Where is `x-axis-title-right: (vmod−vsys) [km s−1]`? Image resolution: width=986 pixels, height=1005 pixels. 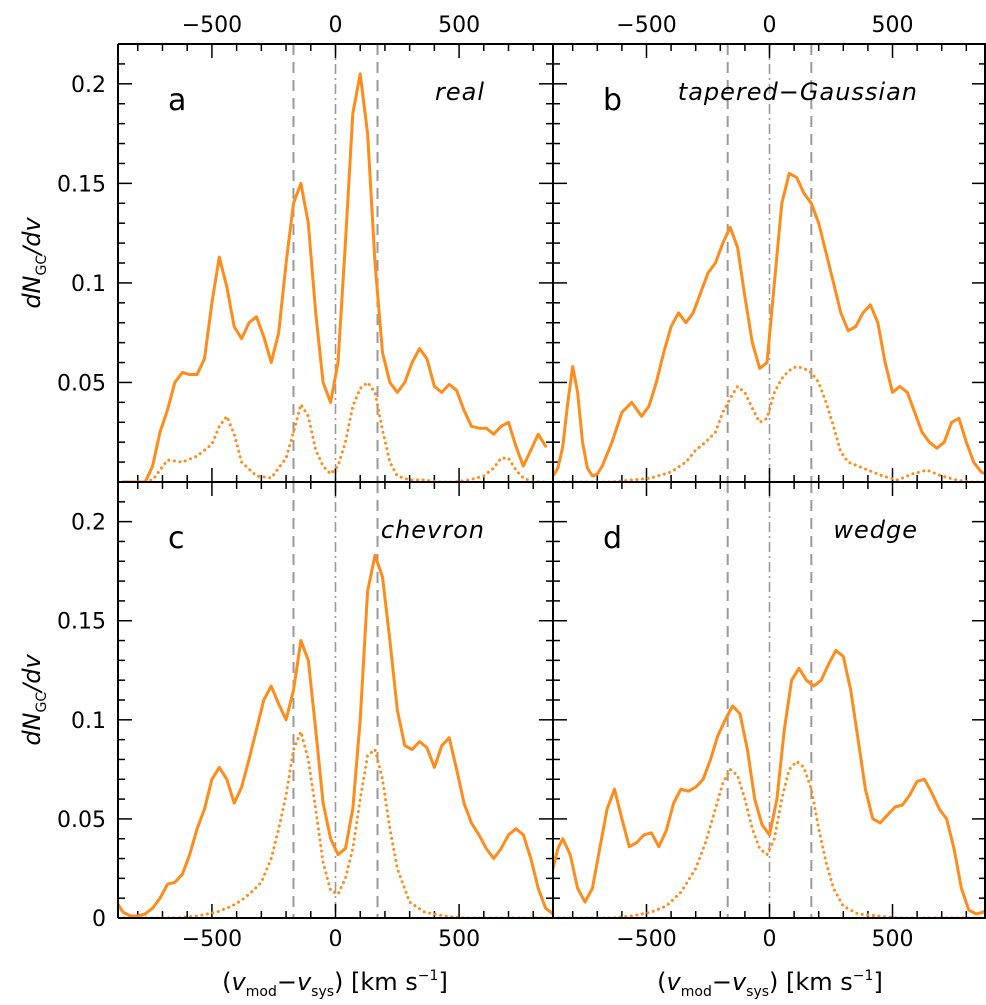 x-axis-title-right: (vmod−vsys) [km s−1] is located at coordinates (770, 984).